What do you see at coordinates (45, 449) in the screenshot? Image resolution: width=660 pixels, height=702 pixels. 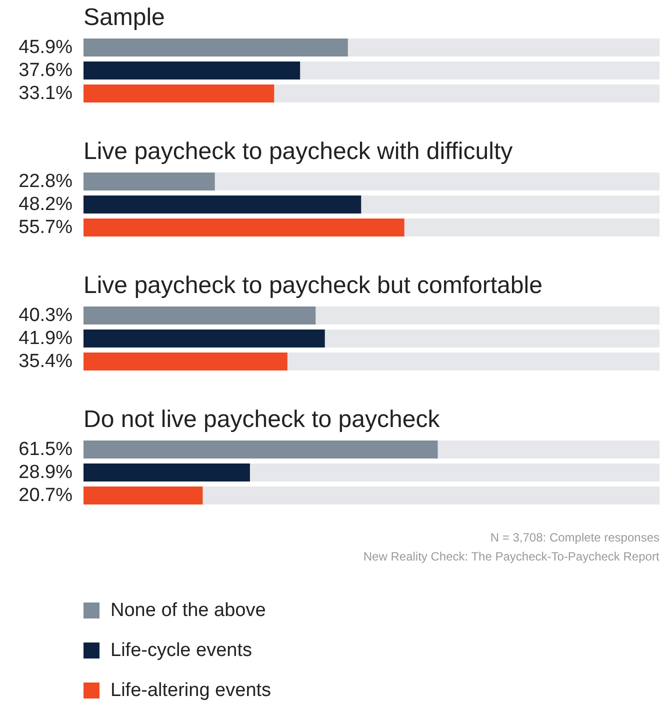 I see `data-label: 61.5%` at bounding box center [45, 449].